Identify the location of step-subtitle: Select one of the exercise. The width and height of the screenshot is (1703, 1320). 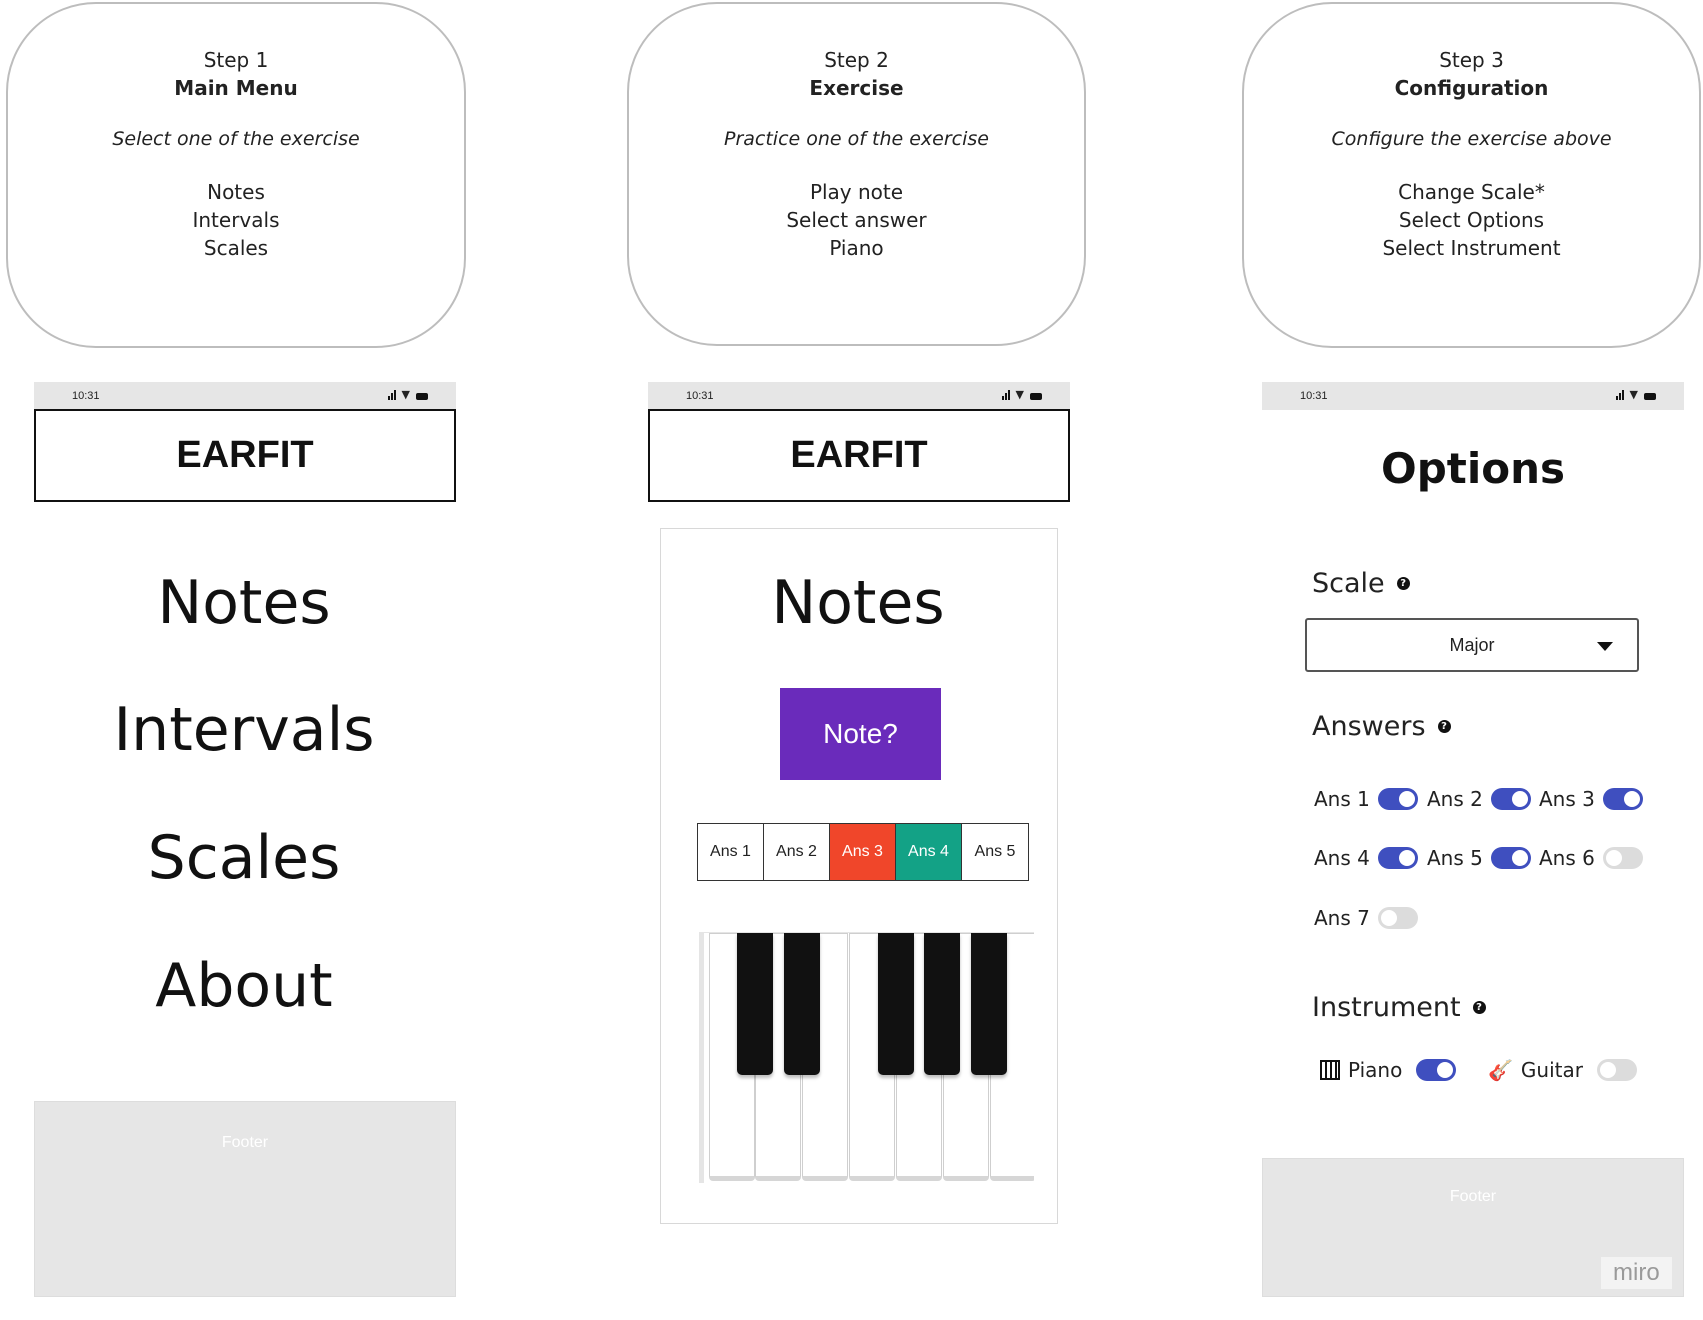
(236, 139).